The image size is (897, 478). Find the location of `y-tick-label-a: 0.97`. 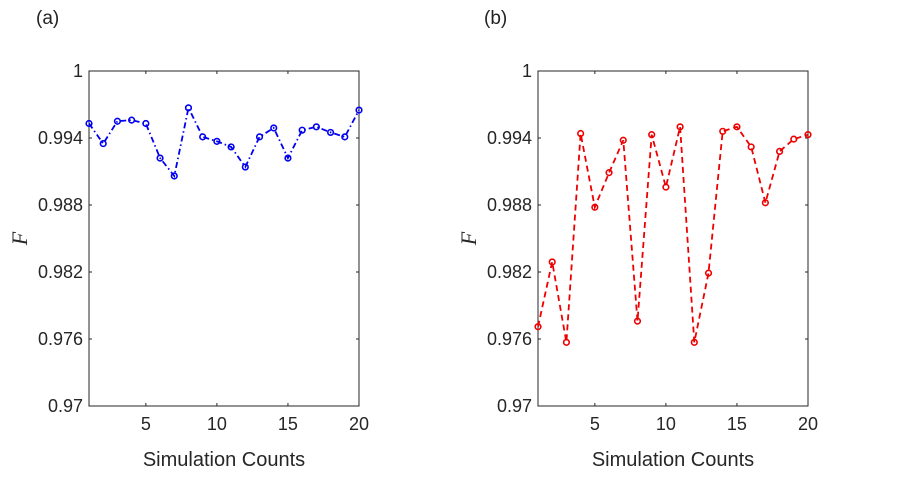

y-tick-label-a: 0.97 is located at coordinates (65, 406).